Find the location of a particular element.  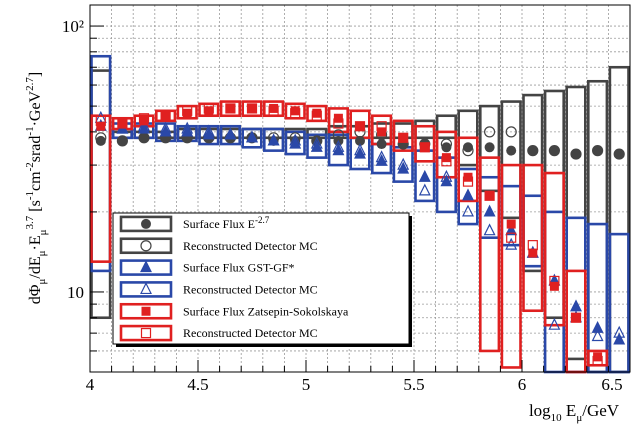

x-tick-label: 4 is located at coordinates (90, 384).